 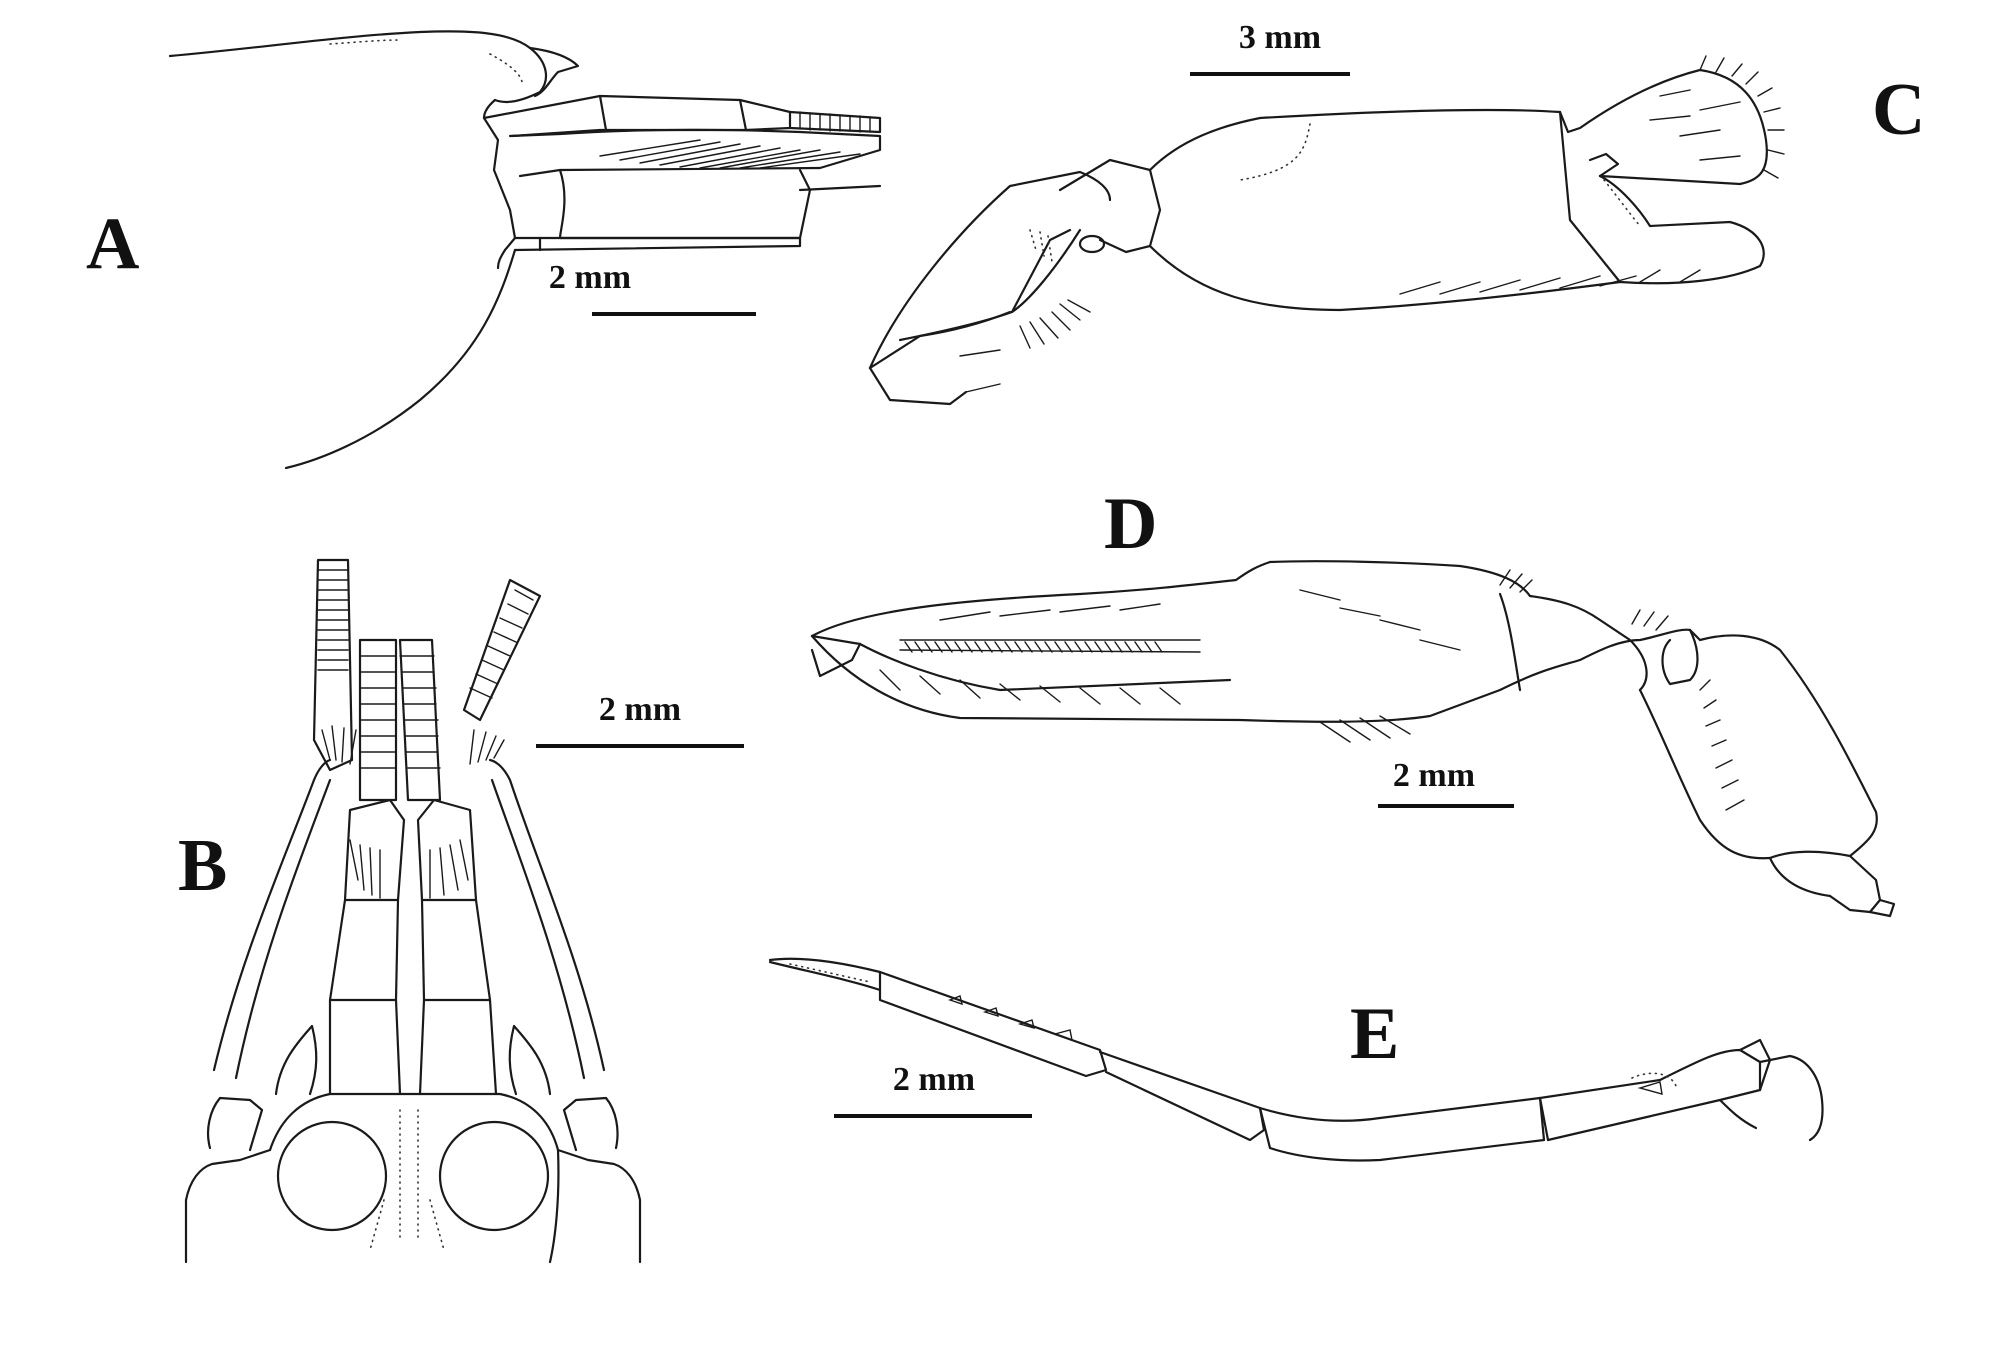 What do you see at coordinates (1280, 37) in the screenshot?
I see `scale-label-c: 3 mm` at bounding box center [1280, 37].